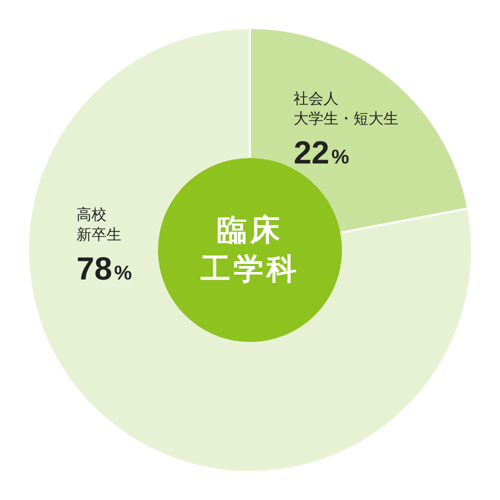 The image size is (500, 500). What do you see at coordinates (346, 109) in the screenshot?
I see `slice-label: 社会人大学生・短大生` at bounding box center [346, 109].